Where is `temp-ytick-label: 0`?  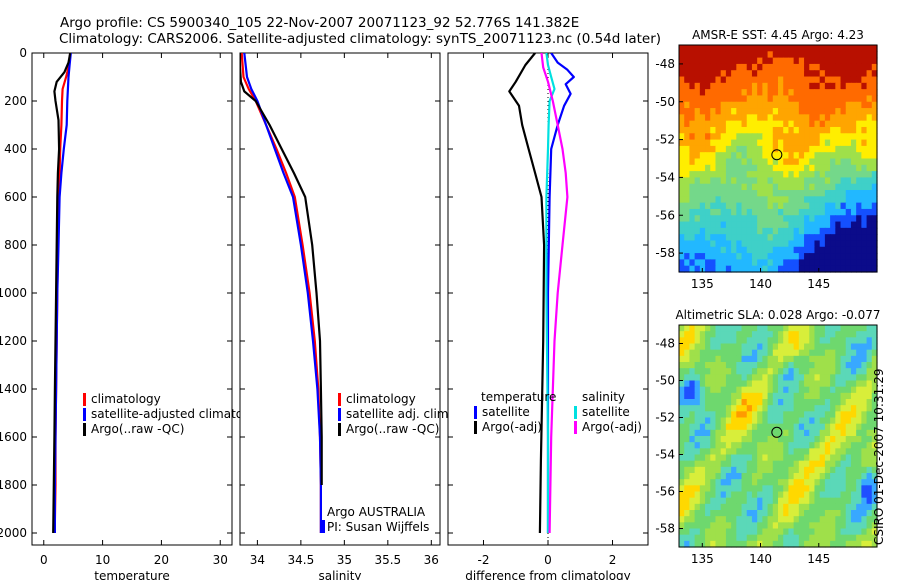 temp-ytick-label: 0 is located at coordinates (23, 53).